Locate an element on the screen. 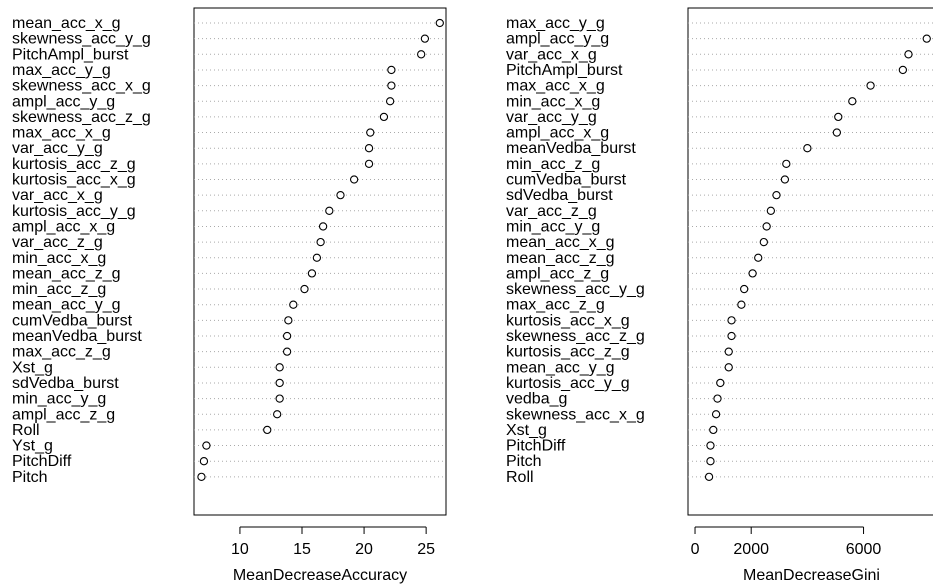  category-label: min_acc_x_g is located at coordinates (553, 101).